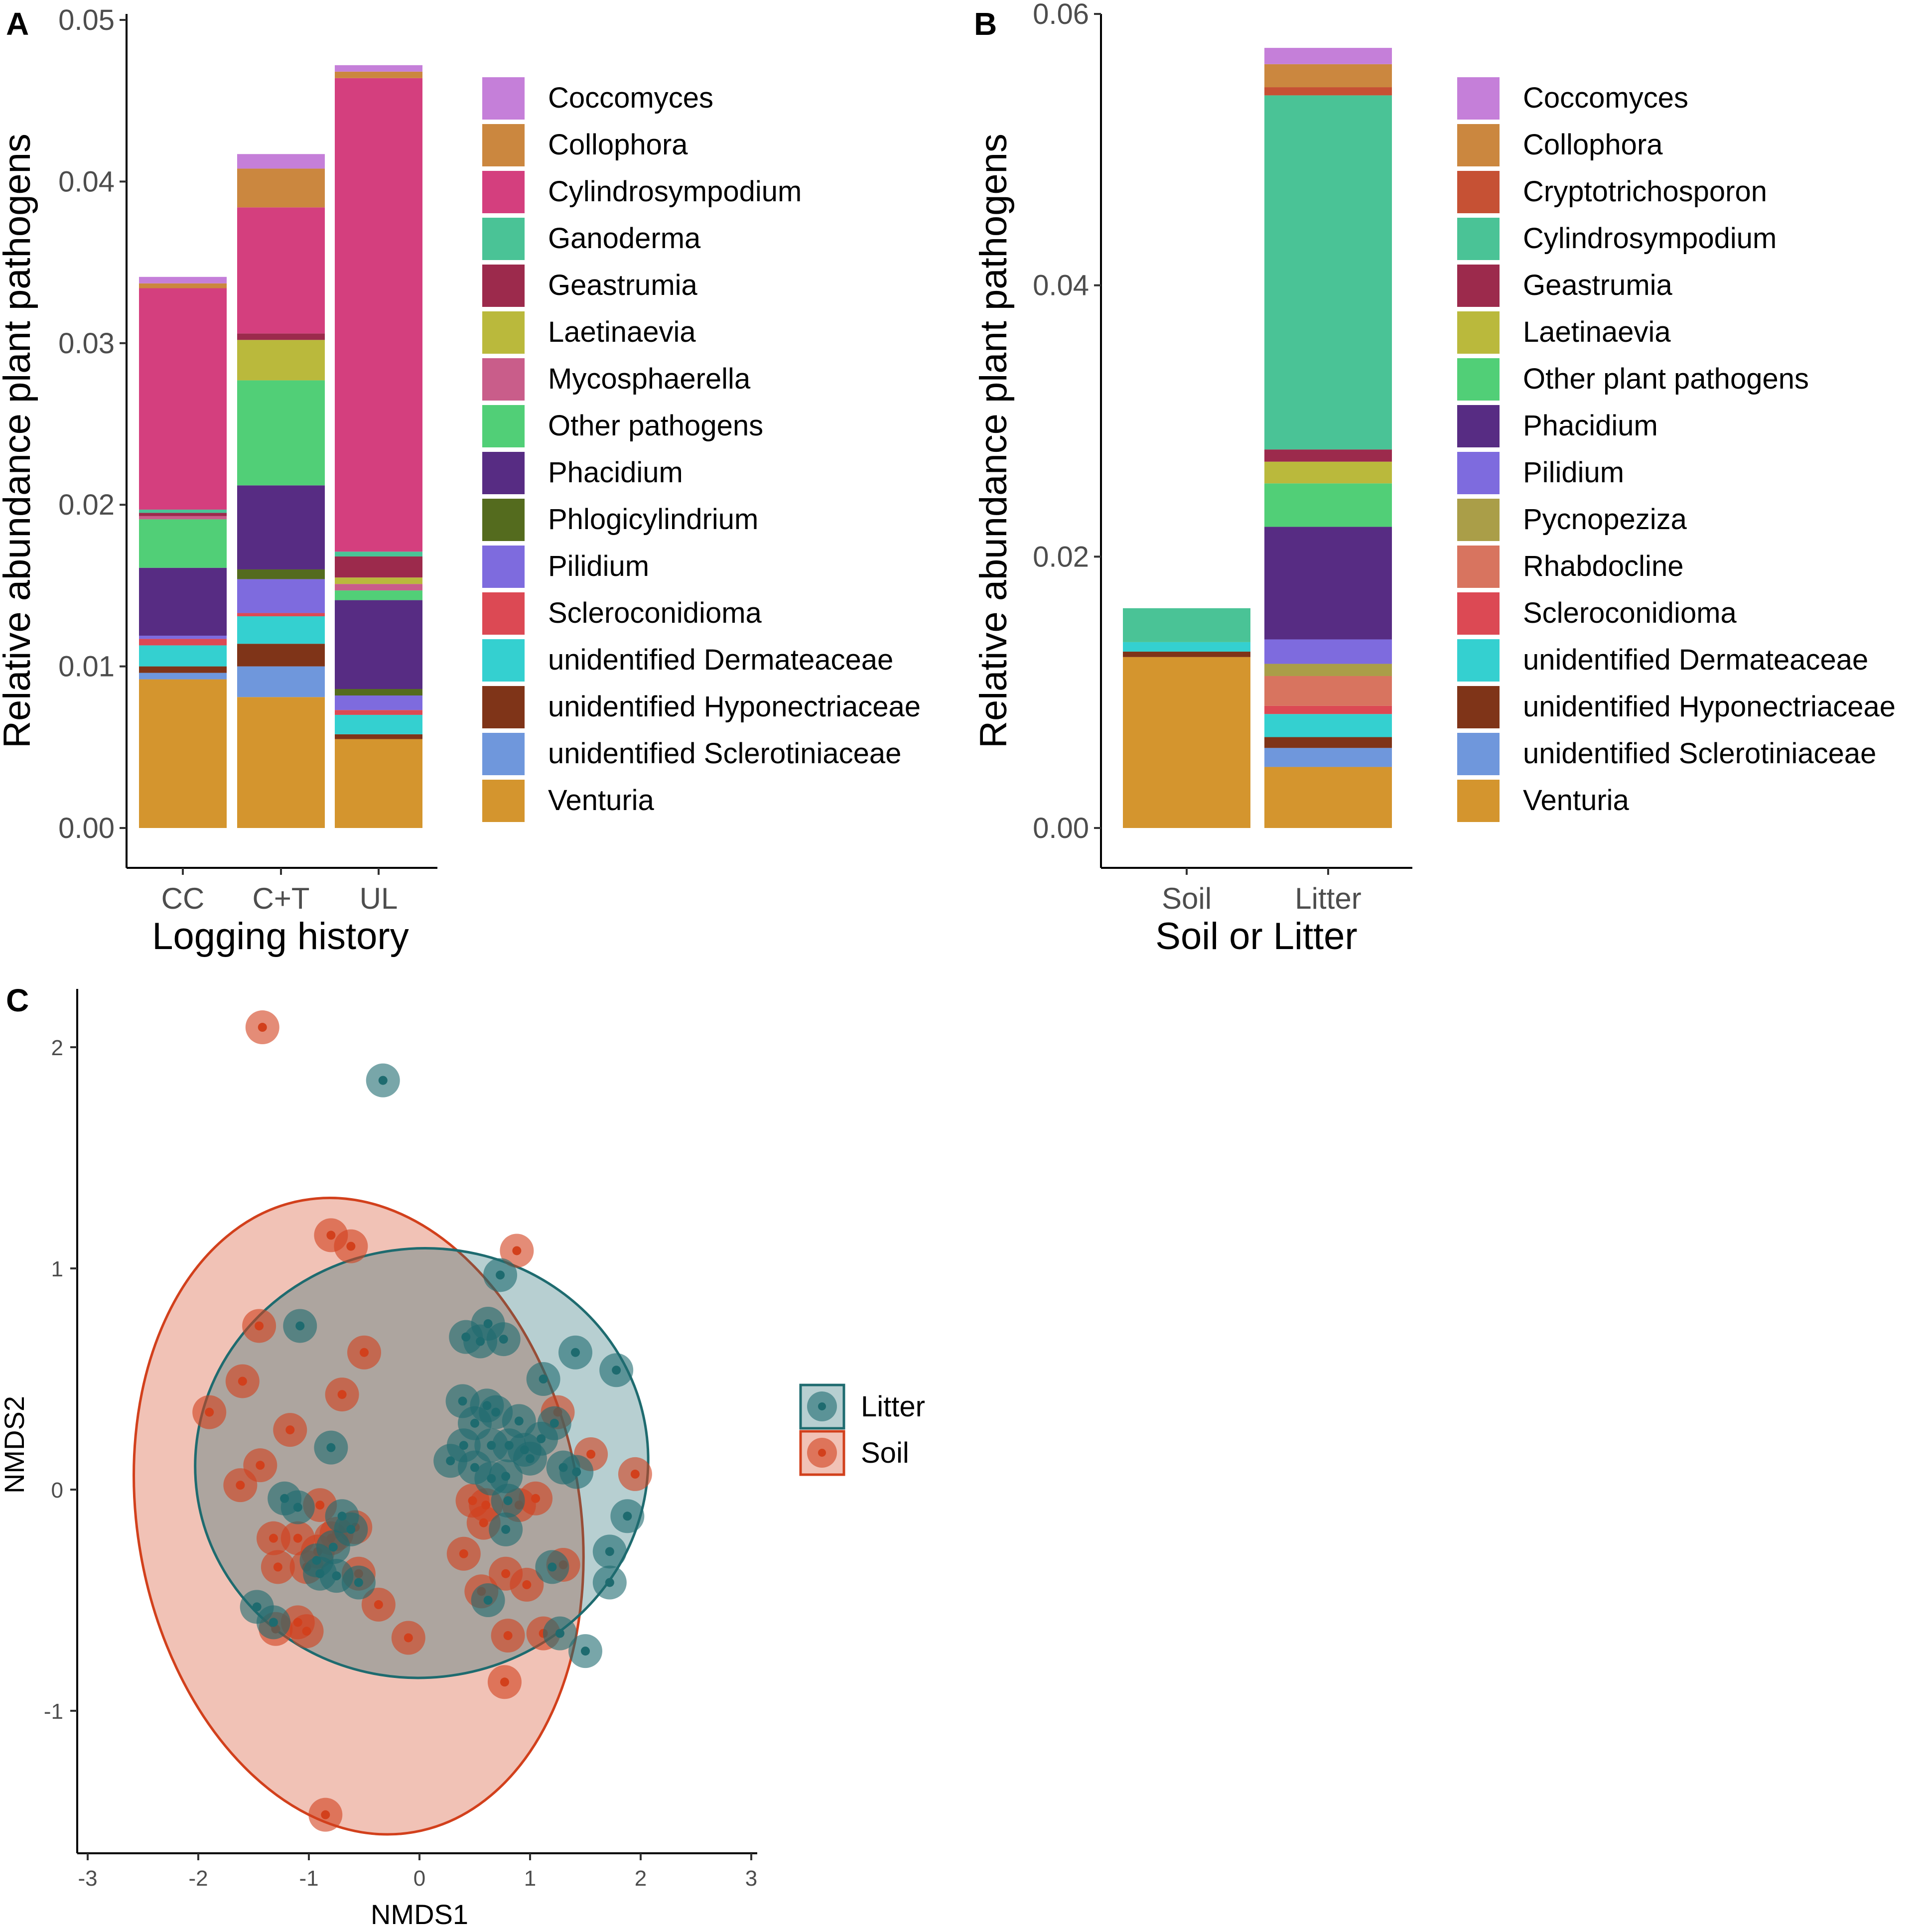  I want to click on y-tick-label: 0.06, so click(1061, 15).